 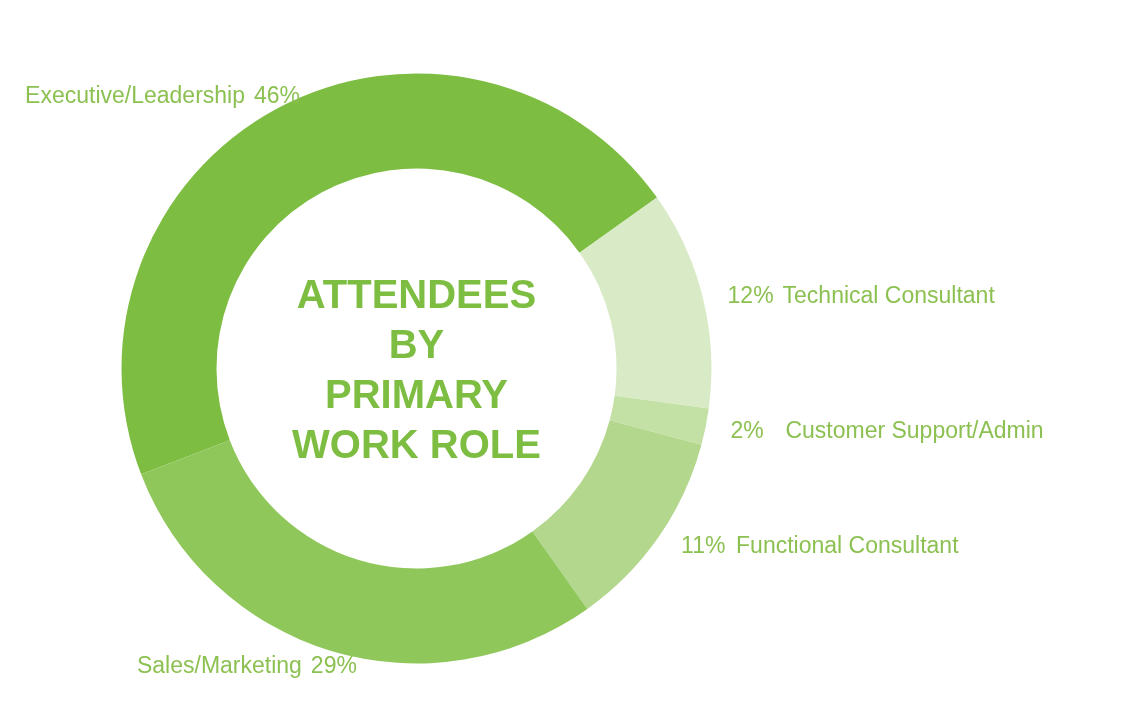 I want to click on slice-label: Sales/Marketing, so click(x=219, y=665).